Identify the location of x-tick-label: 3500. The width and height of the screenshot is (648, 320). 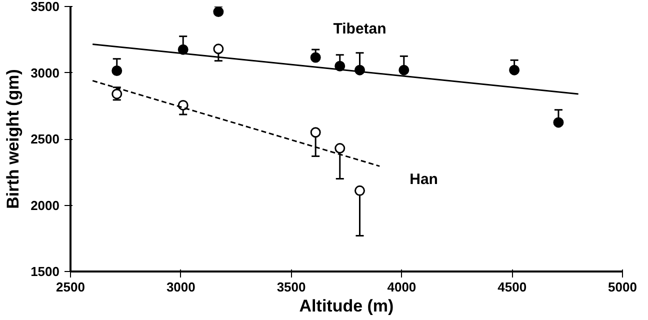
(291, 287).